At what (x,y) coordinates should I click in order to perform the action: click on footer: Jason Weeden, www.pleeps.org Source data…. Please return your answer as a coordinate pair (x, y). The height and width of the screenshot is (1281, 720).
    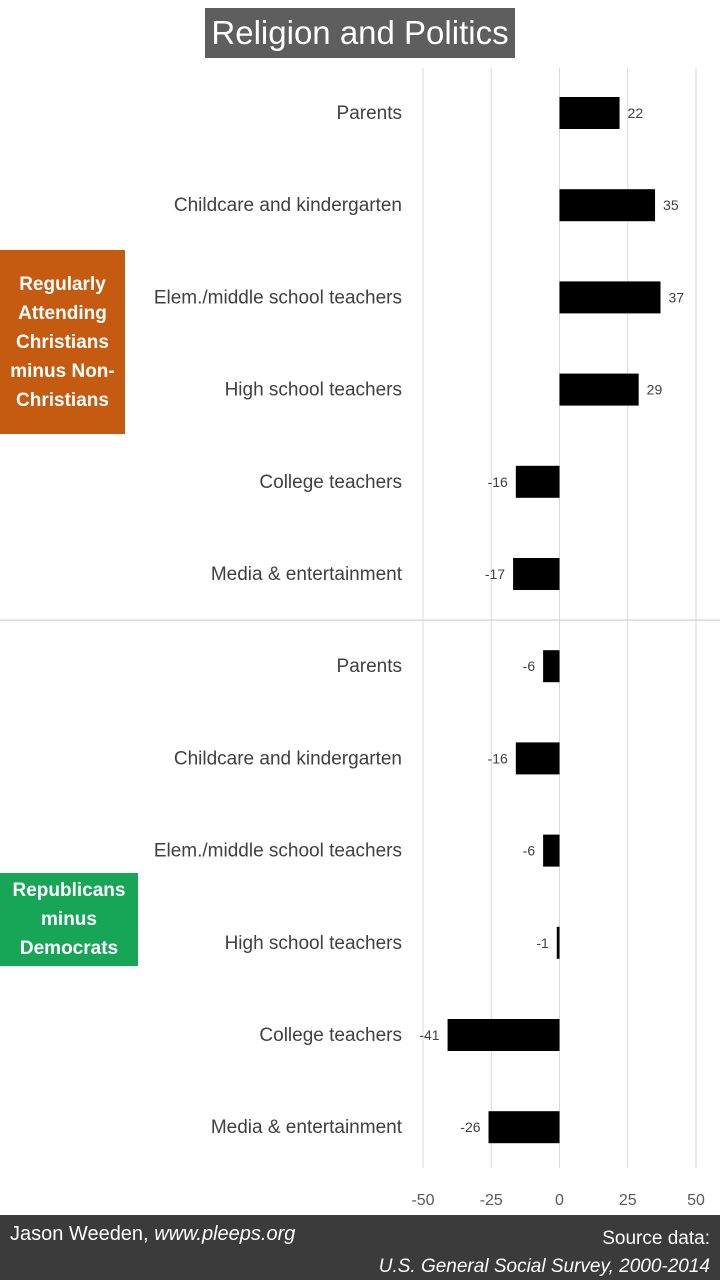
    Looking at the image, I should click on (360, 1247).